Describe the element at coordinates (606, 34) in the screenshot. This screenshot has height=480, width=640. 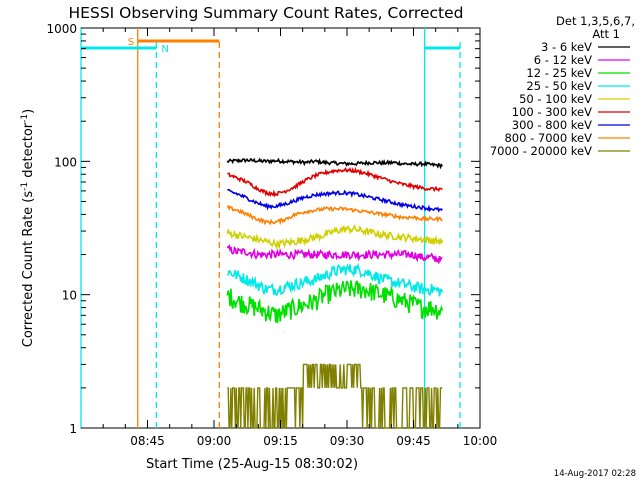
I see `legend-header-2: Att 1` at that location.